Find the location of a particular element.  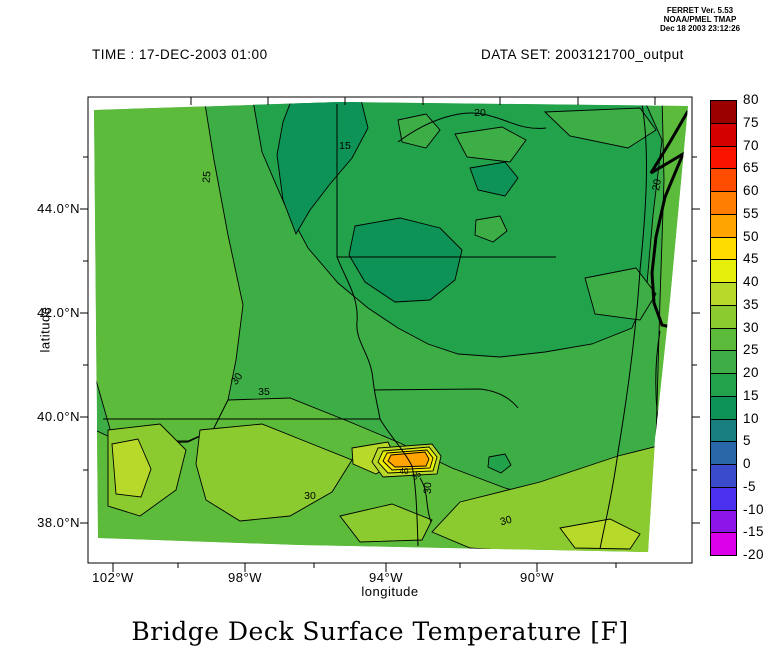

colorbar-tick-label: 55 is located at coordinates (751, 213).